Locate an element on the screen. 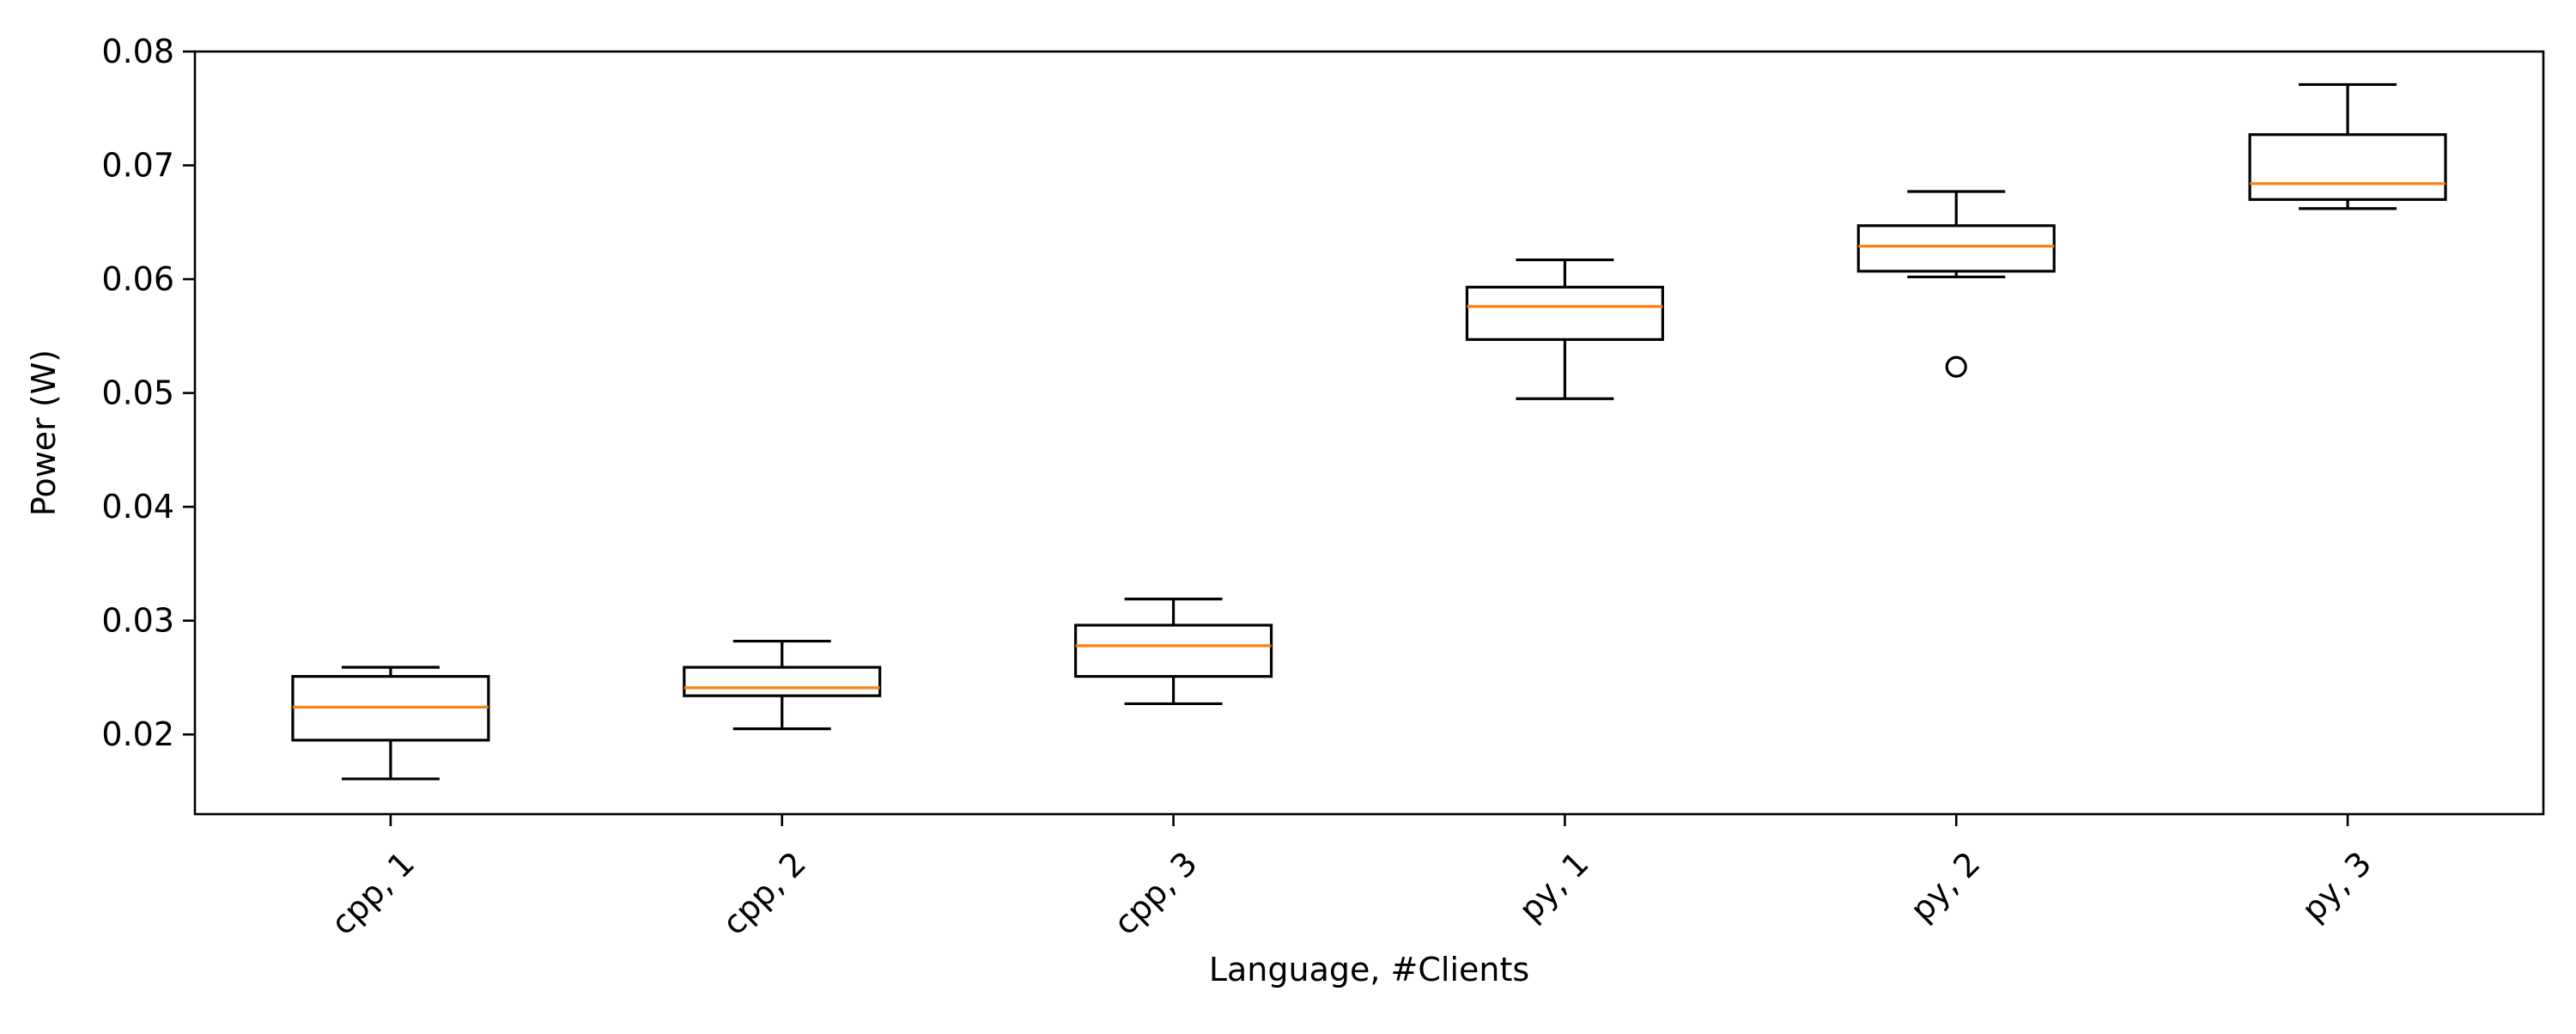 The image size is (2576, 1034). y-tick-label: 0.04 is located at coordinates (137, 507).